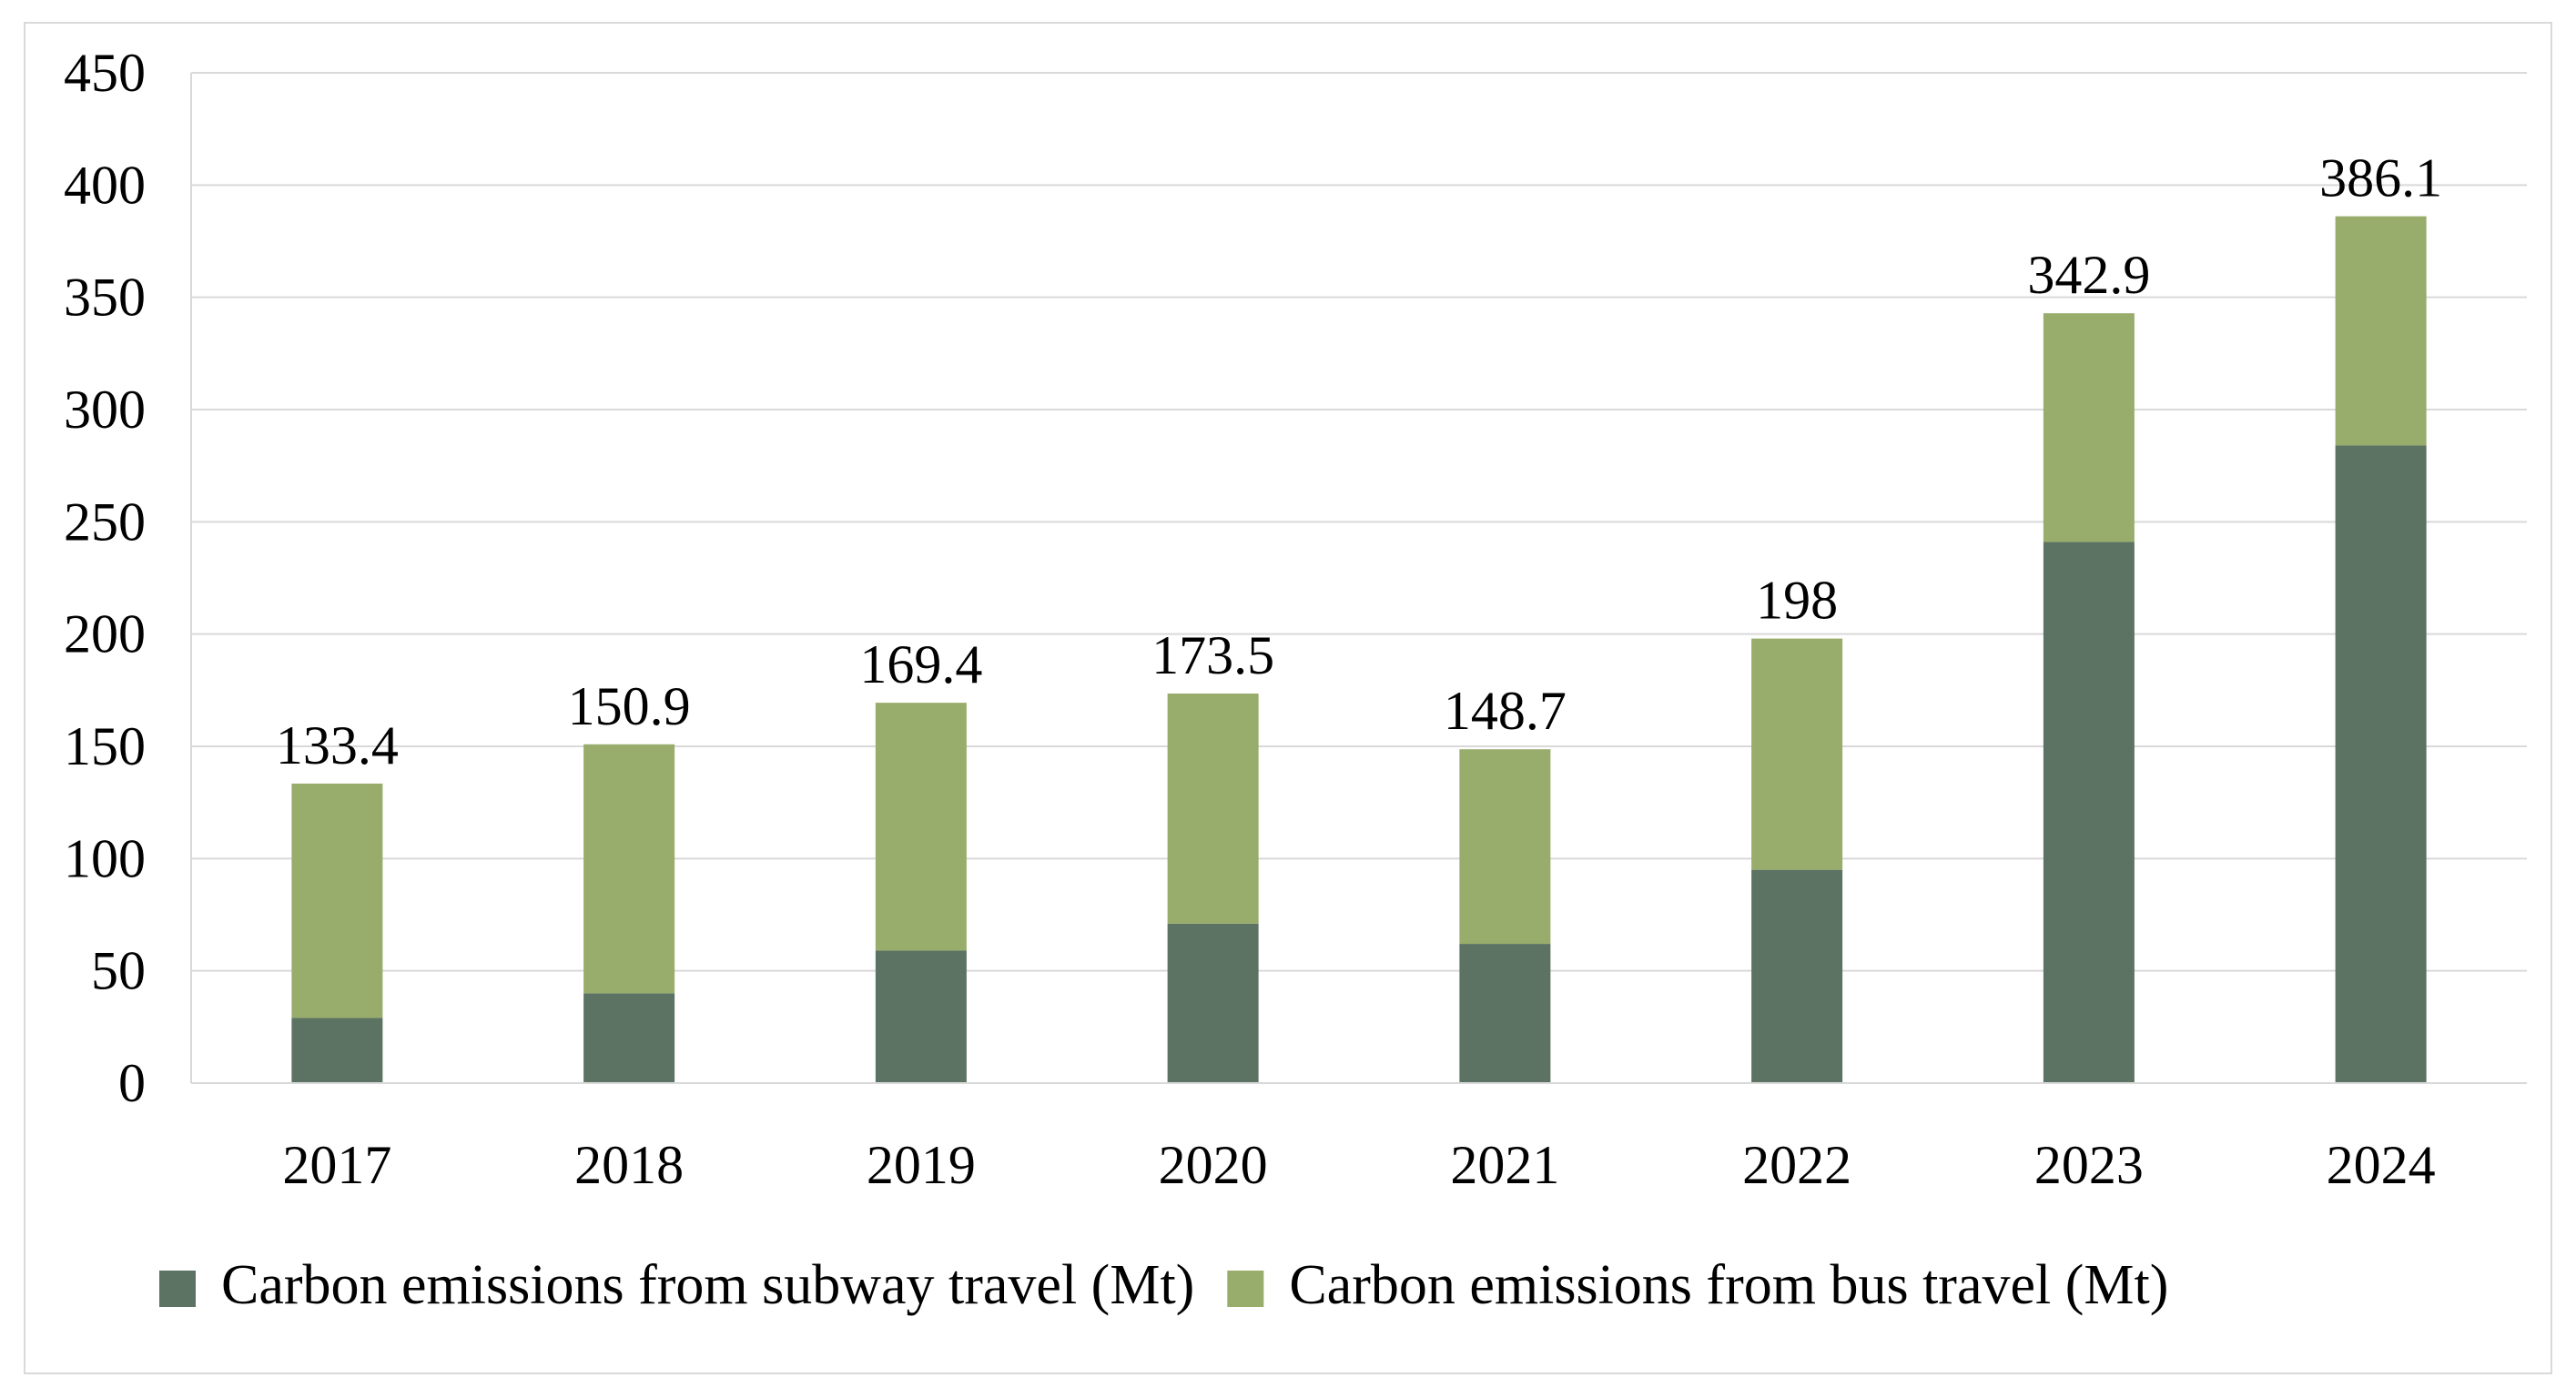  I want to click on y-tick-label: 300, so click(105, 410).